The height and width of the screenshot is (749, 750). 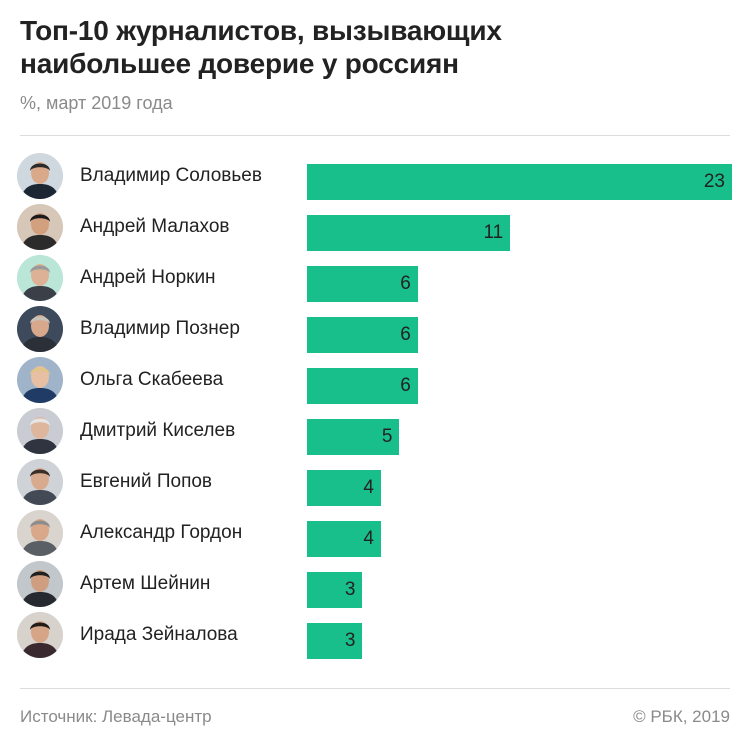 What do you see at coordinates (387, 436) in the screenshot?
I see `bar-value-label: 5` at bounding box center [387, 436].